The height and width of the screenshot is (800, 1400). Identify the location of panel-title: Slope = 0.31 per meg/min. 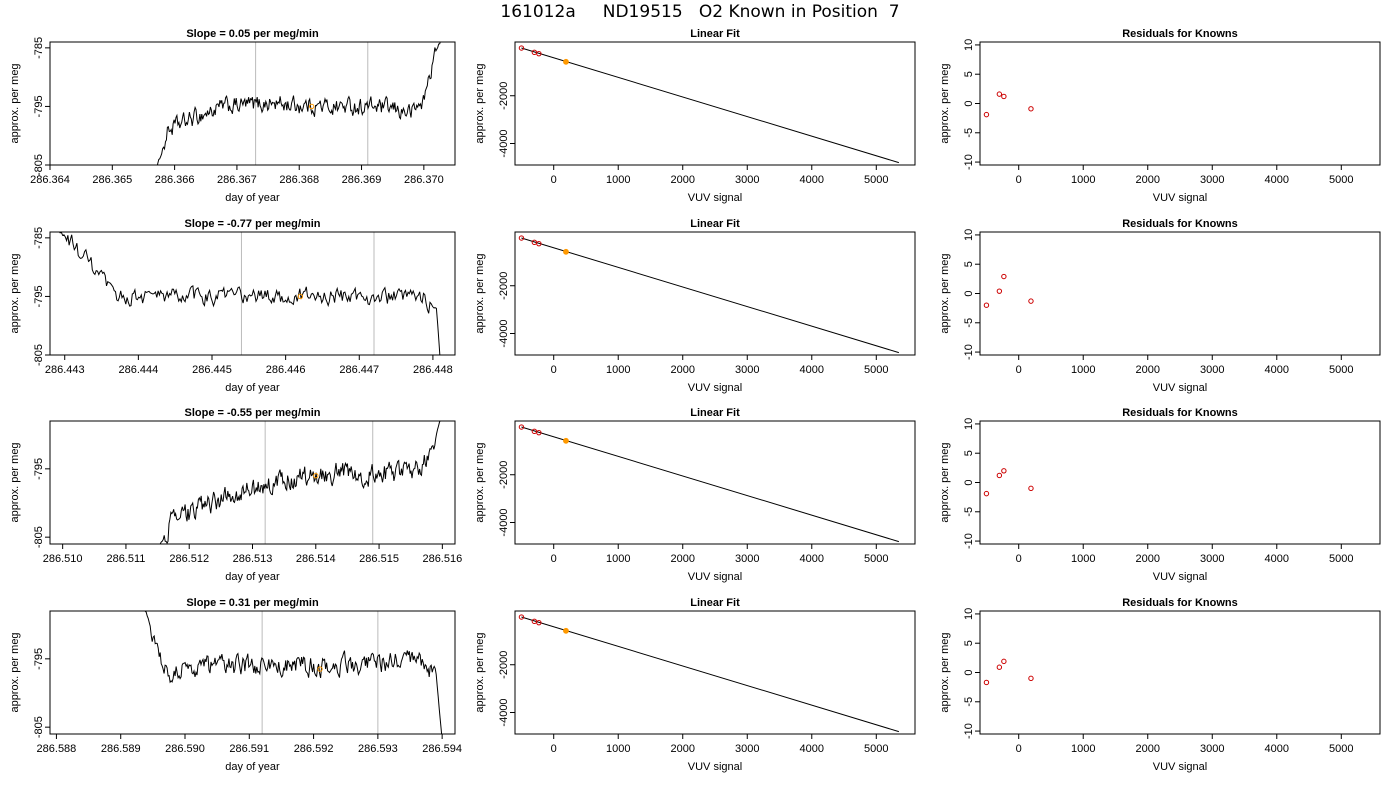
(252, 603).